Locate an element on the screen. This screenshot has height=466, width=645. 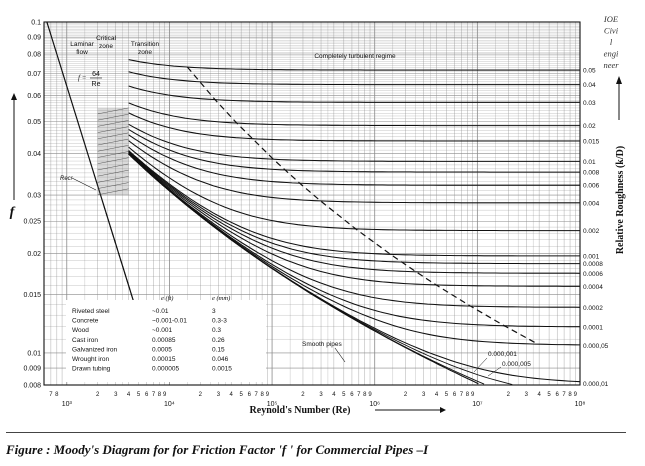
materials-row-eft: ~0.001-0.01 is located at coordinates (169, 321).